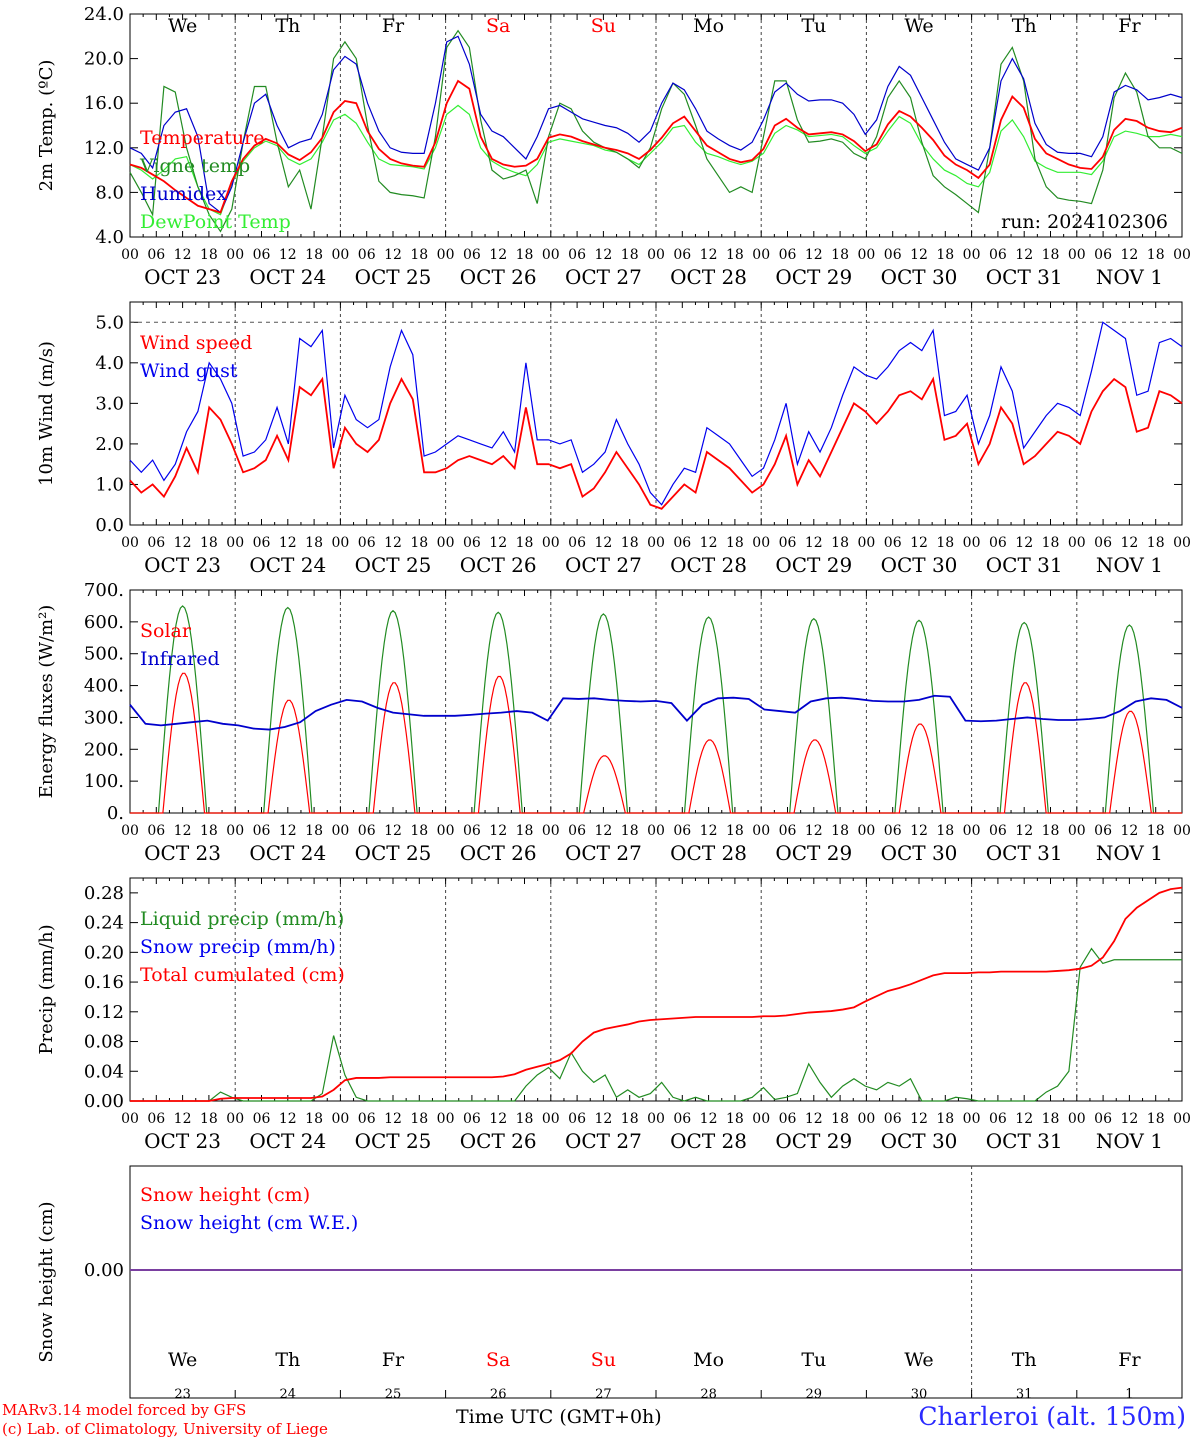  I want to click on series-humidexline, so click(656, 124).